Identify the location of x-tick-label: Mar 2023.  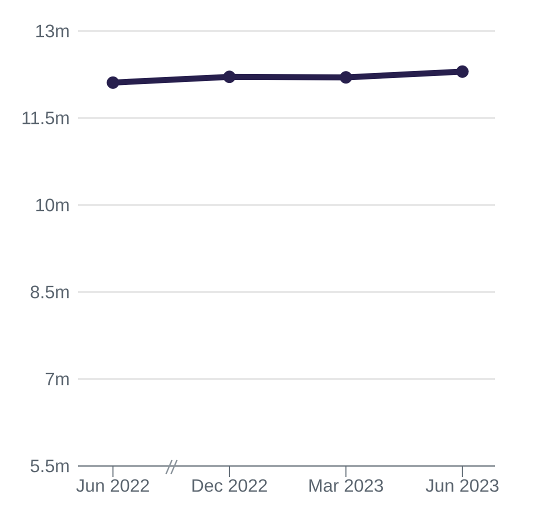
(346, 485).